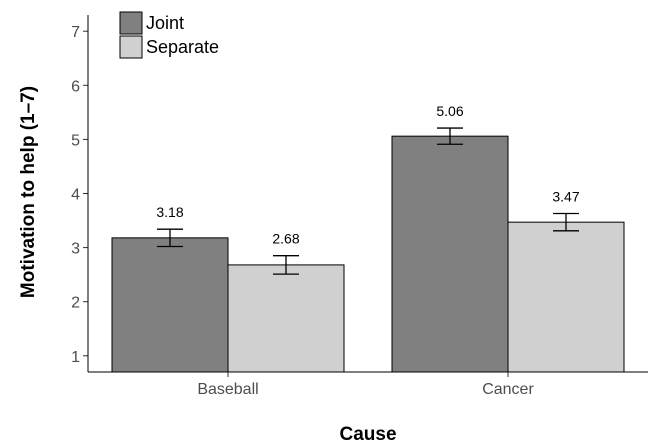  I want to click on legend: Joint Separate, so click(169, 35).